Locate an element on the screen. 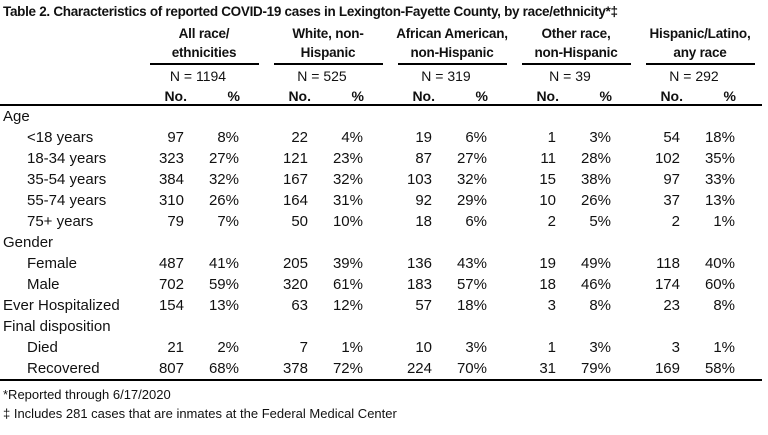 Image resolution: width=768 pixels, height=435 pixels. footnote-reported-through: *Reported through 6/17/2020 is located at coordinates (87, 394).